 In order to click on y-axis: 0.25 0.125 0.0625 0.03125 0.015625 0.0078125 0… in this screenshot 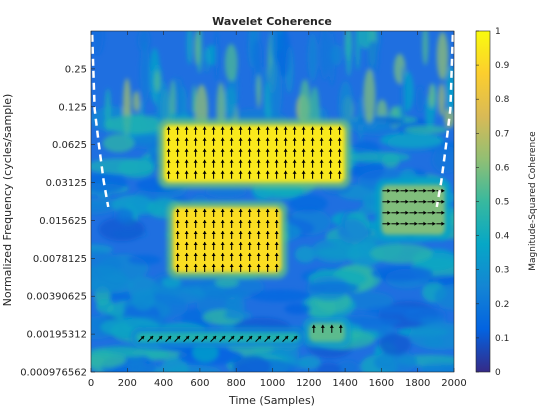, I will do `click(57, 221)`.